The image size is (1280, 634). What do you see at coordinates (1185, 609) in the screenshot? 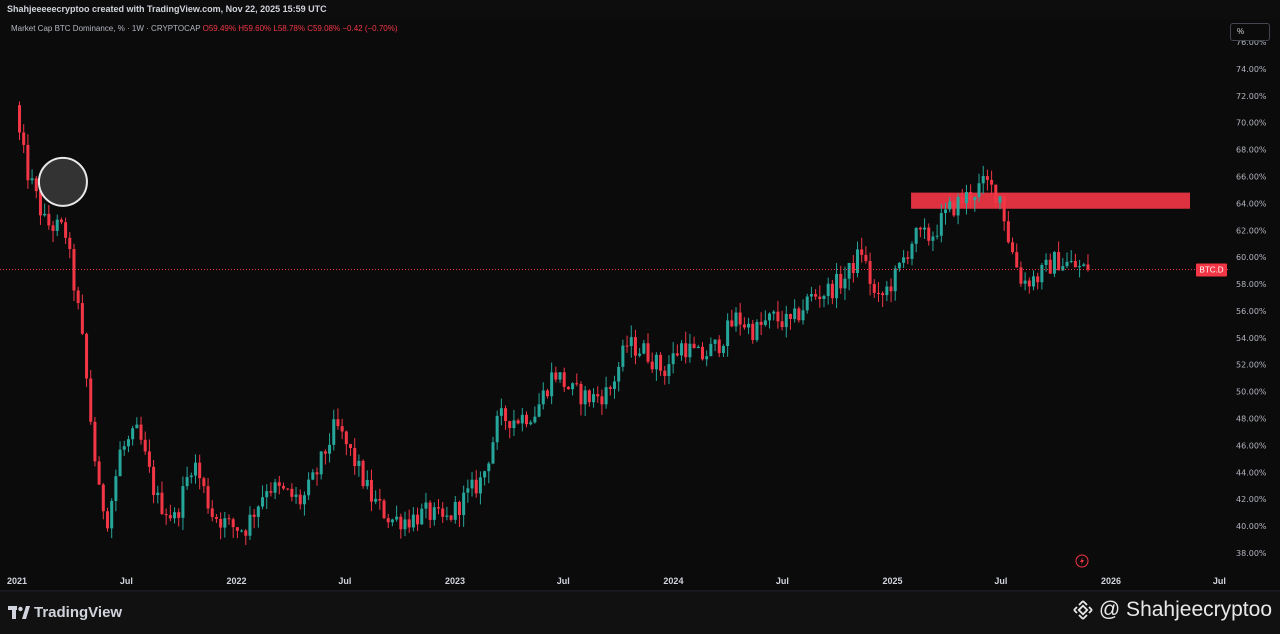
I see `watermark-handle: @ Shahjeecryptoo` at bounding box center [1185, 609].